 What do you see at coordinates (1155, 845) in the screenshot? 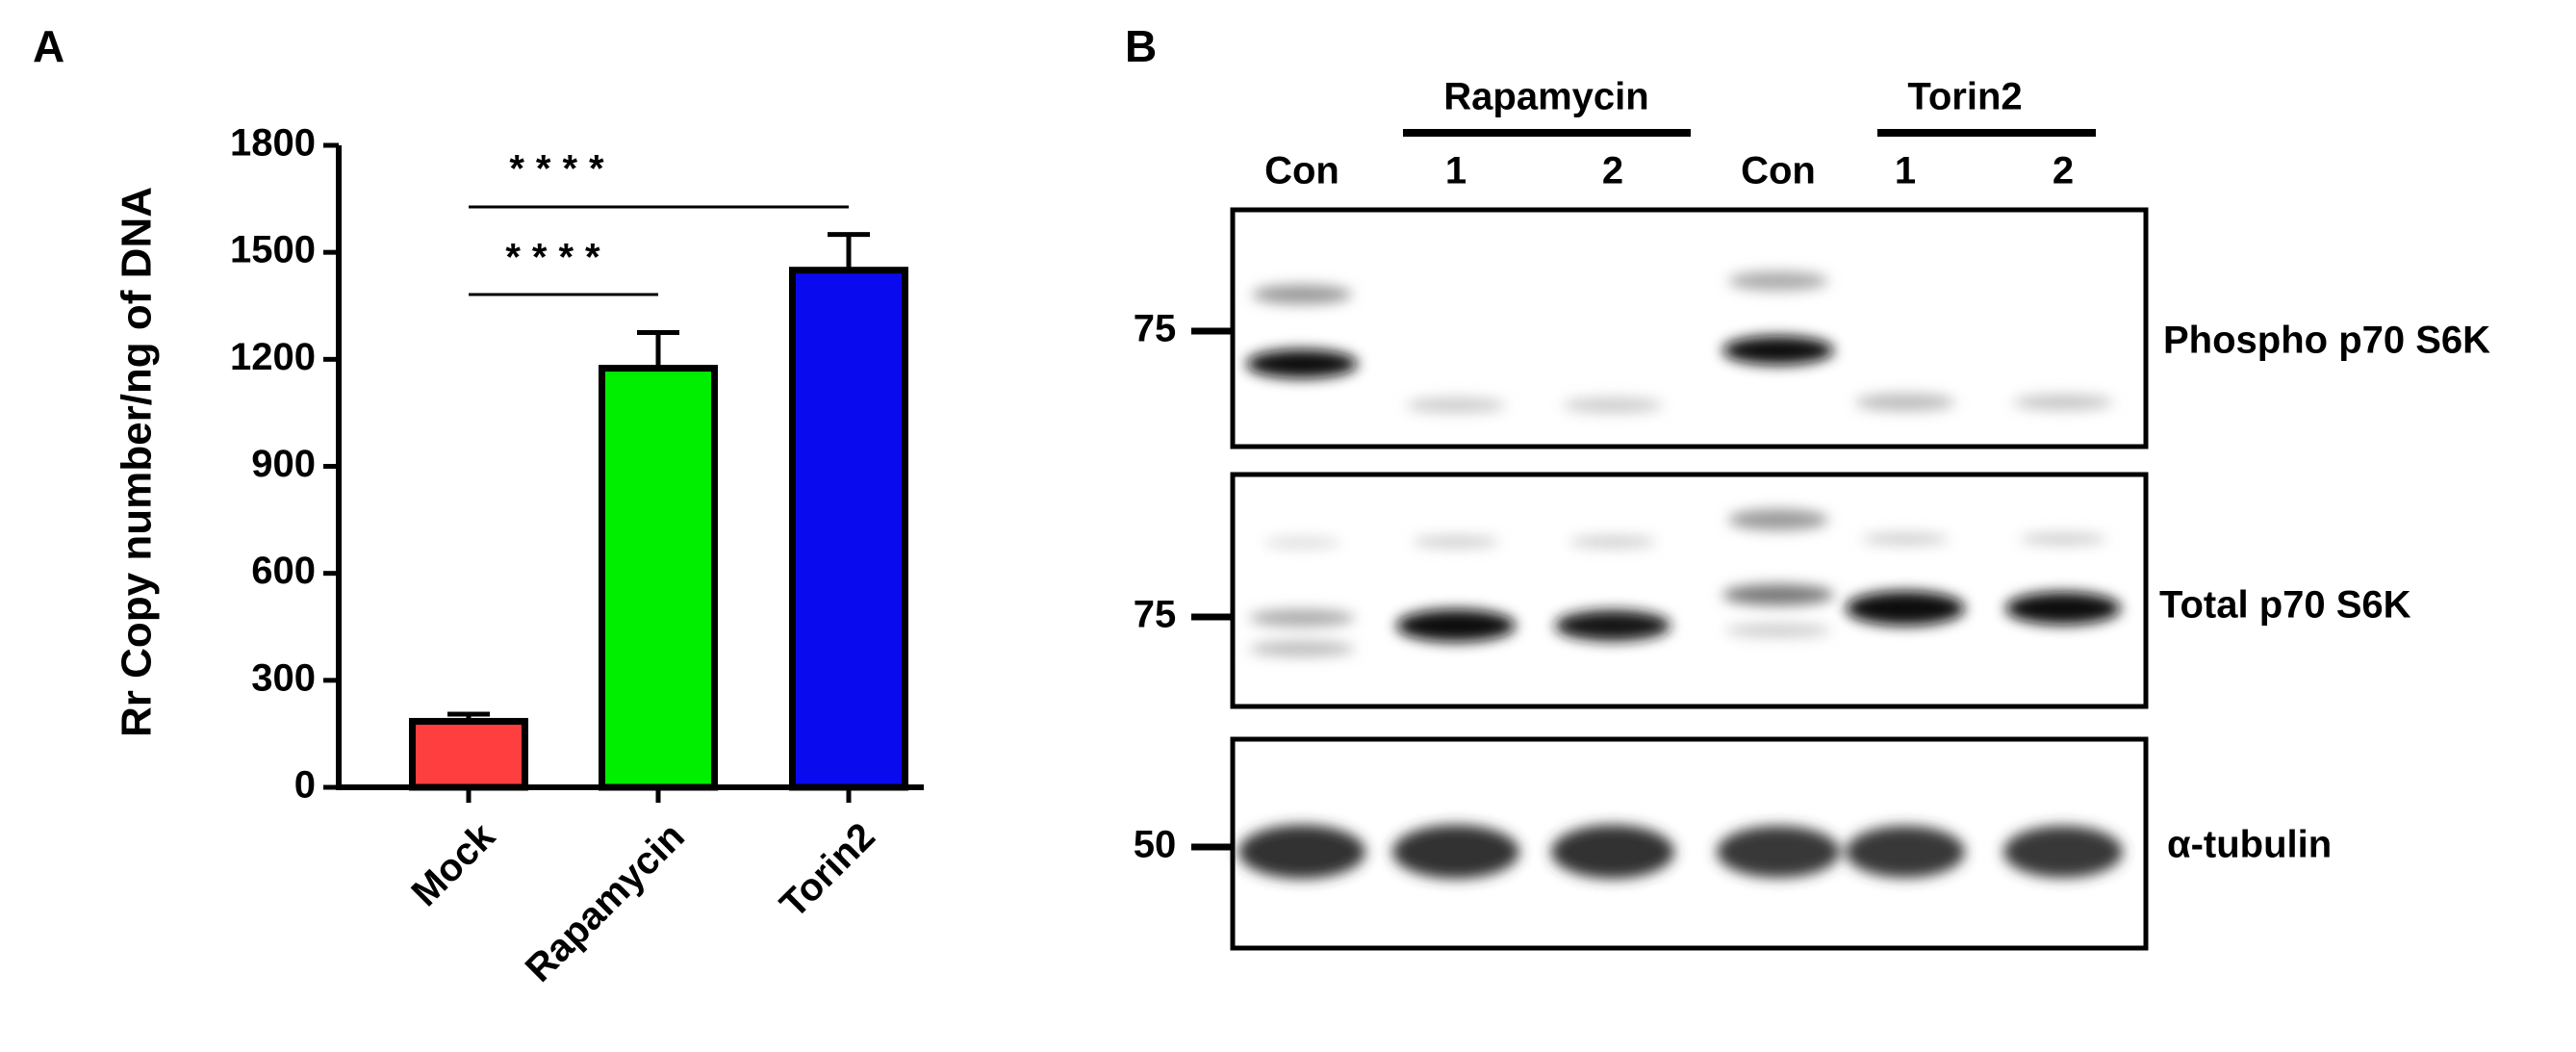
I see `mw-marker: 50` at bounding box center [1155, 845].